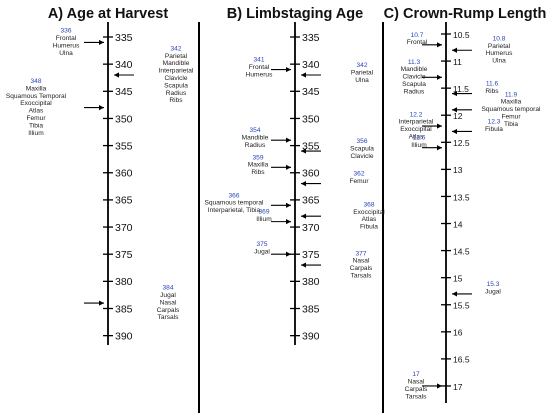  What do you see at coordinates (492, 84) in the screenshot?
I see `event-value-label: 11.6` at bounding box center [492, 84].